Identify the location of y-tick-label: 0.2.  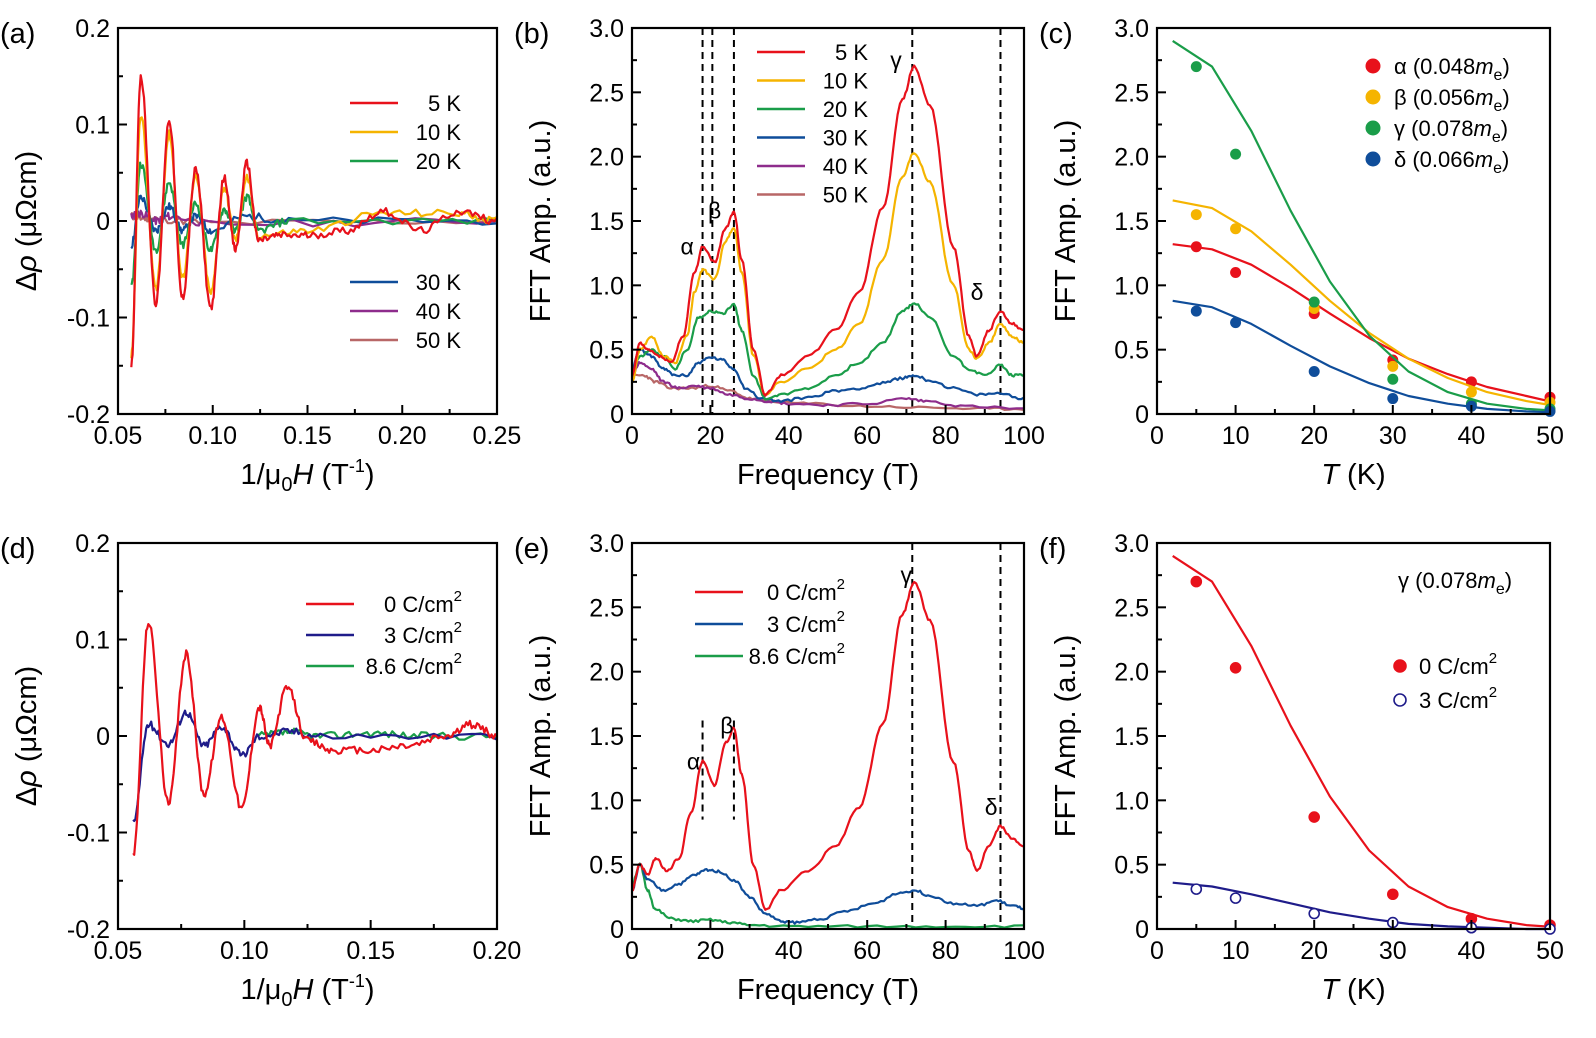
(92, 29).